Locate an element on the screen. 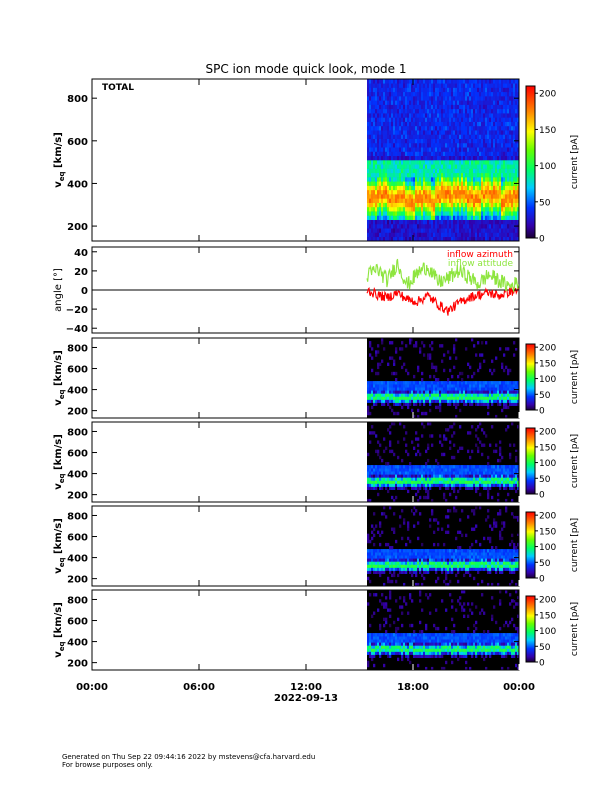  colorbar-tick-label: 50 is located at coordinates (545, 480).